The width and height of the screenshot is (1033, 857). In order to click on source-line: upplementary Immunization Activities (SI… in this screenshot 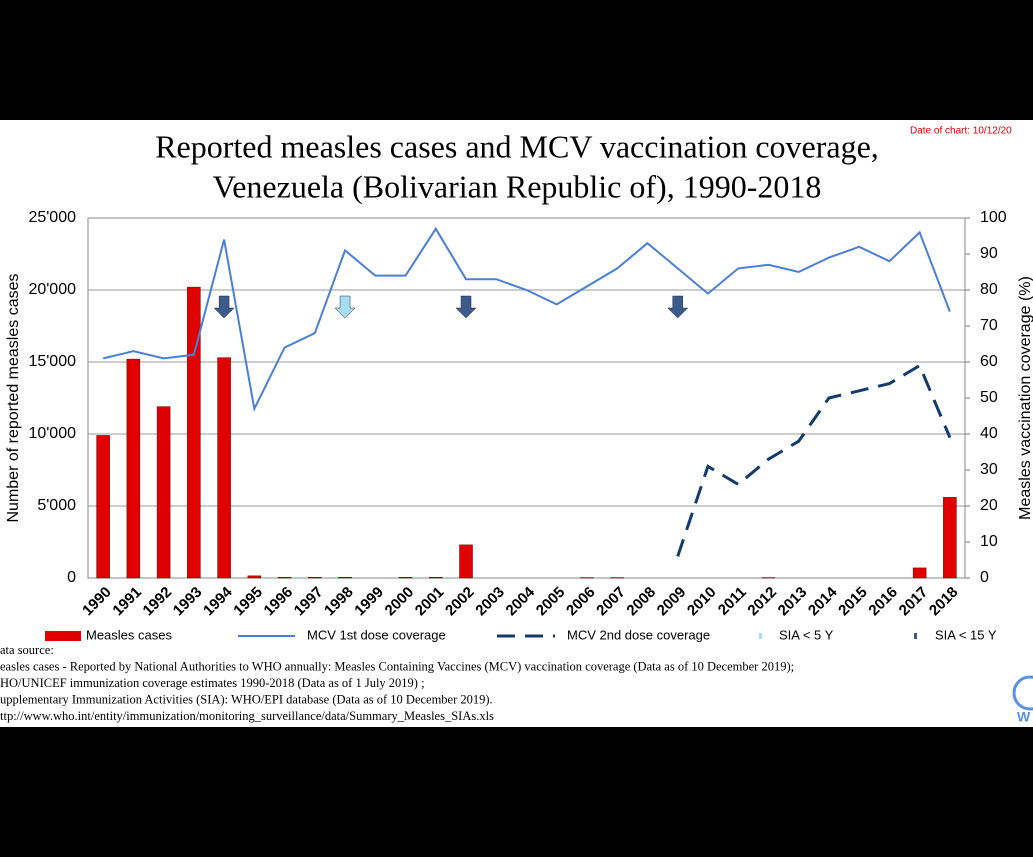, I will do `click(246, 699)`.